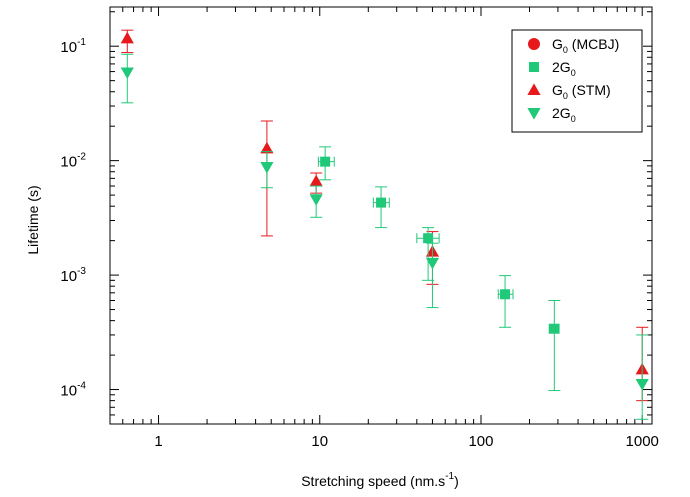  What do you see at coordinates (589, 90) in the screenshot?
I see `legend-label-rest: (STM)` at bounding box center [589, 90].